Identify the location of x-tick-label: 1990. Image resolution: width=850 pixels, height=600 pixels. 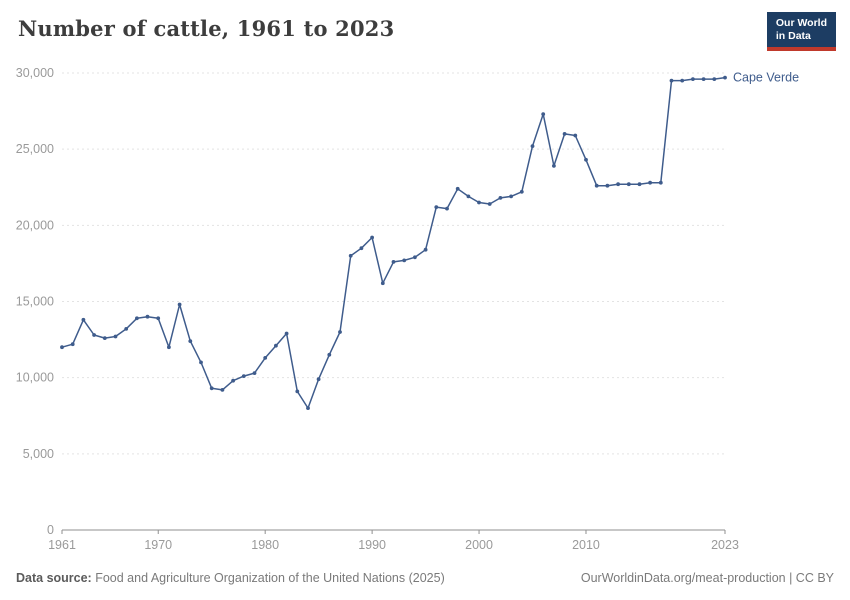
(372, 545).